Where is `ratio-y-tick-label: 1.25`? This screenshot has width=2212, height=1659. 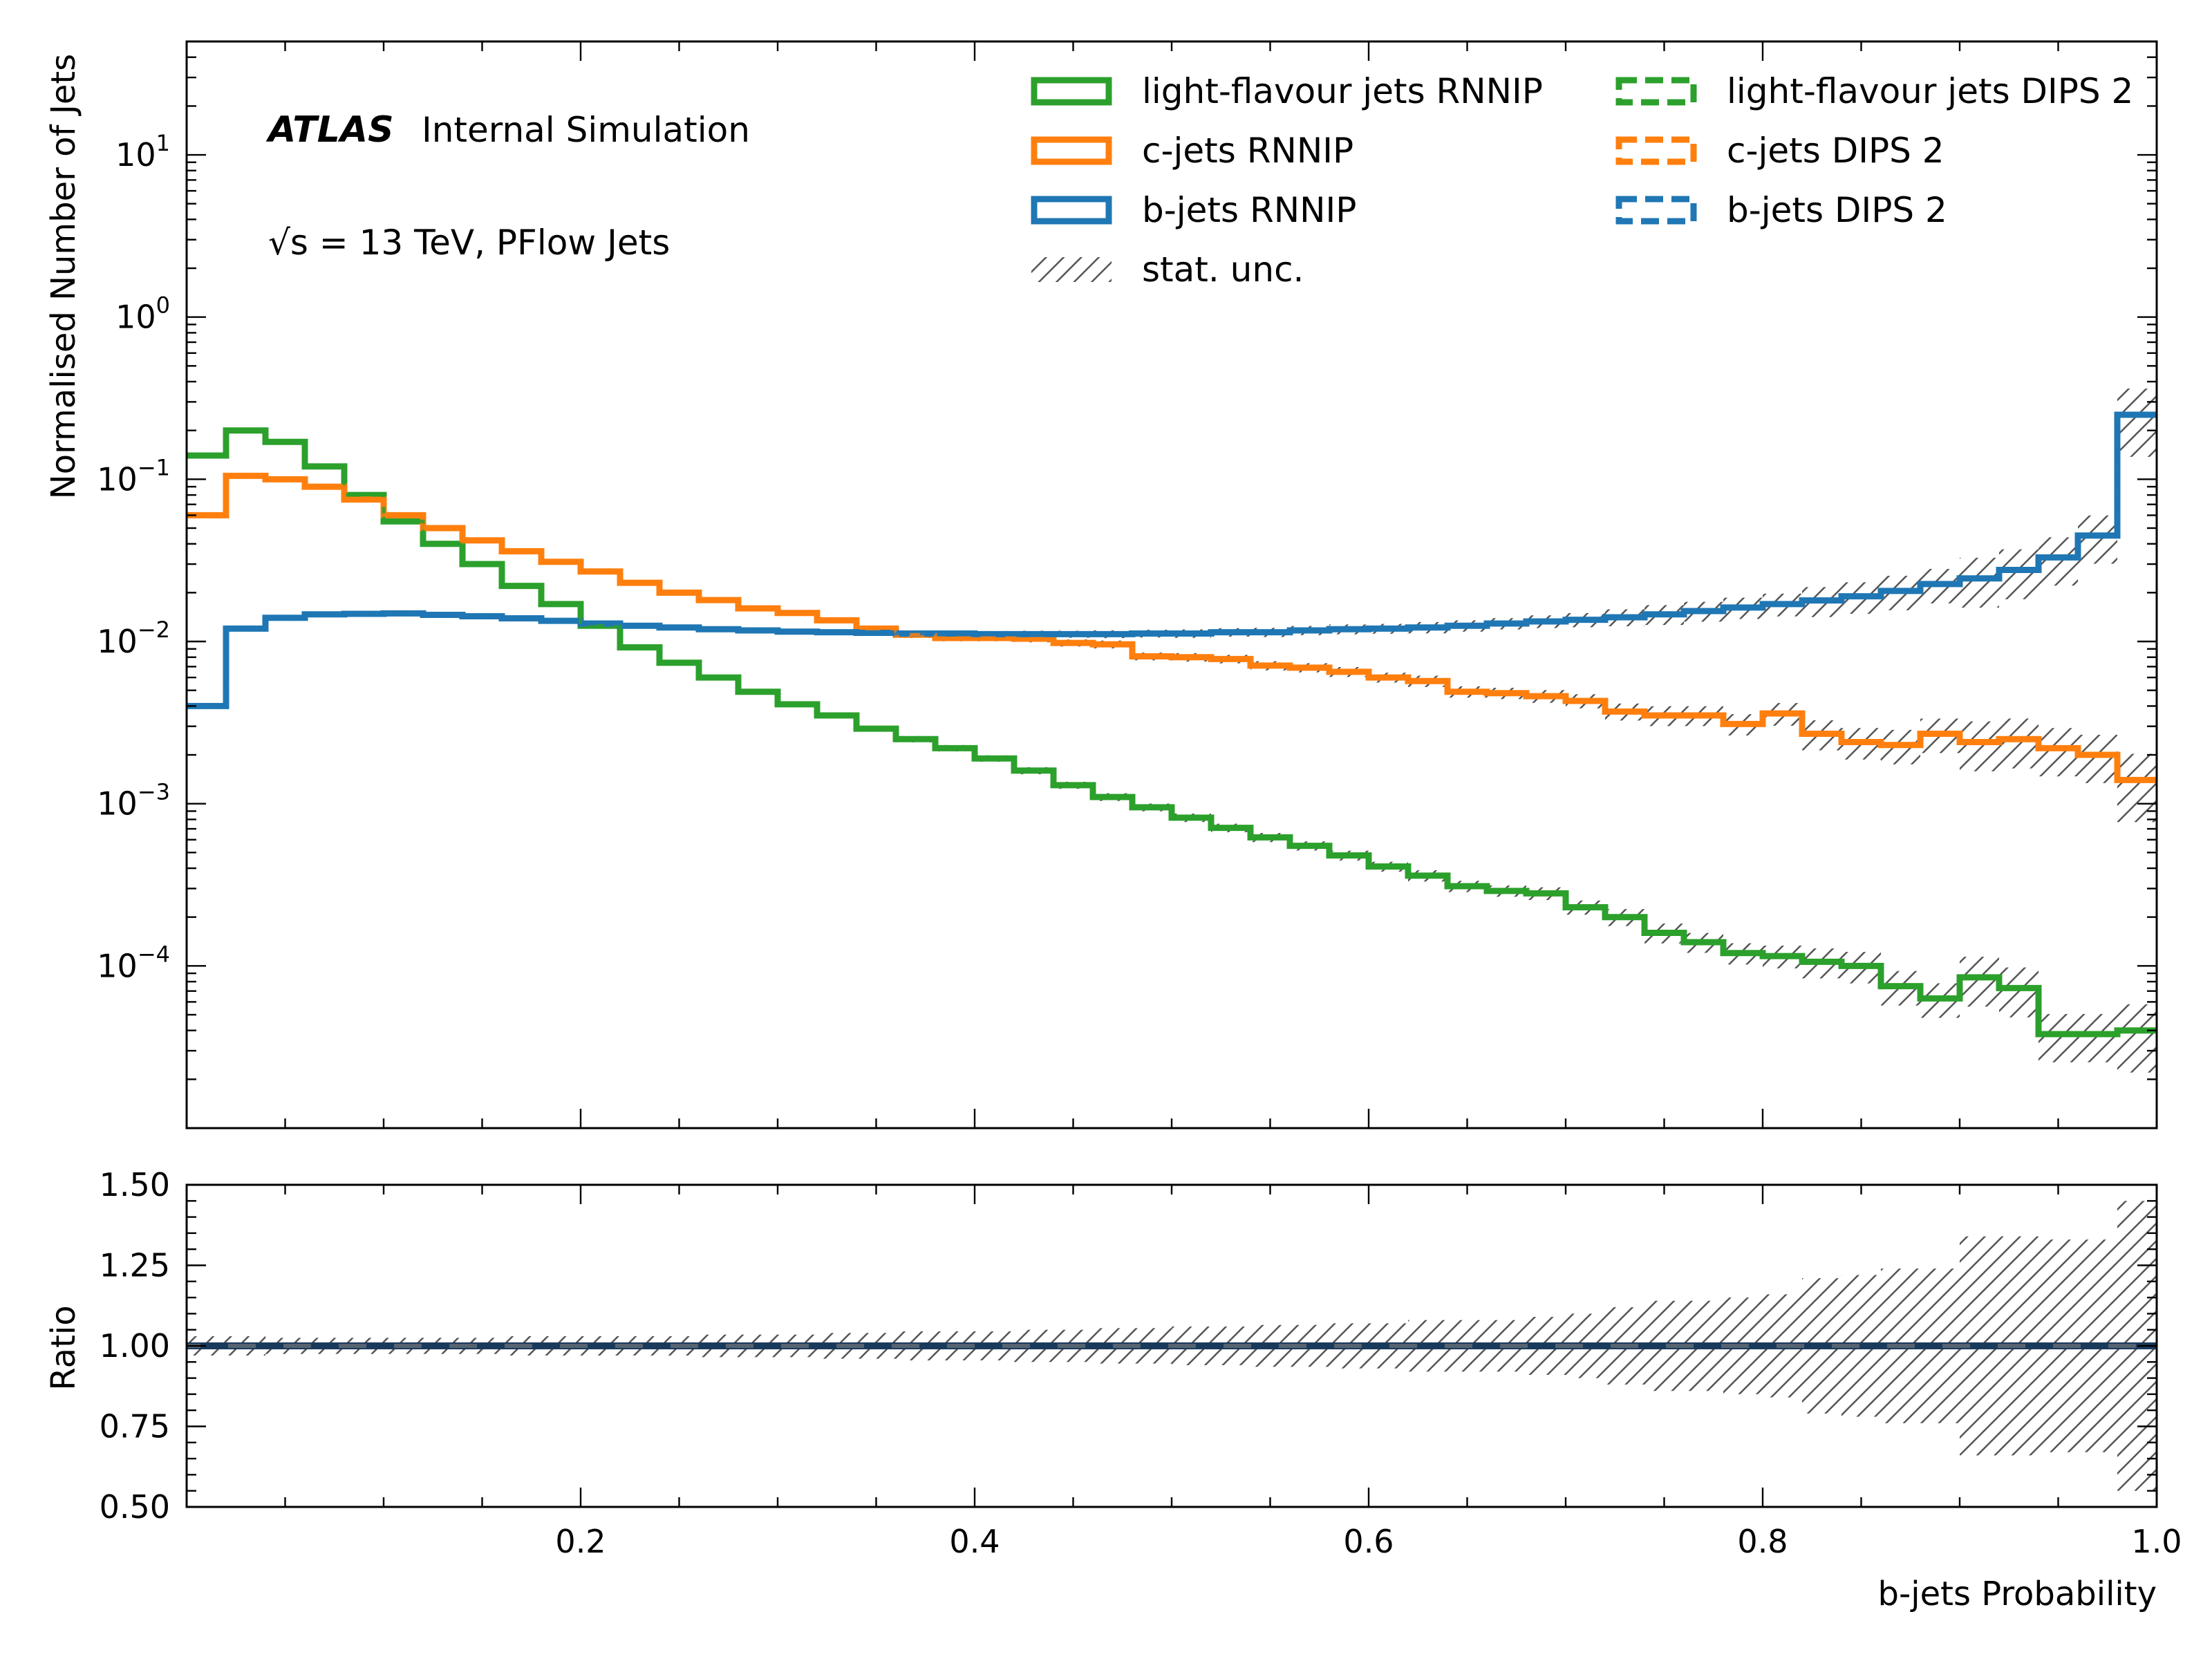 ratio-y-tick-label: 1.25 is located at coordinates (135, 1265).